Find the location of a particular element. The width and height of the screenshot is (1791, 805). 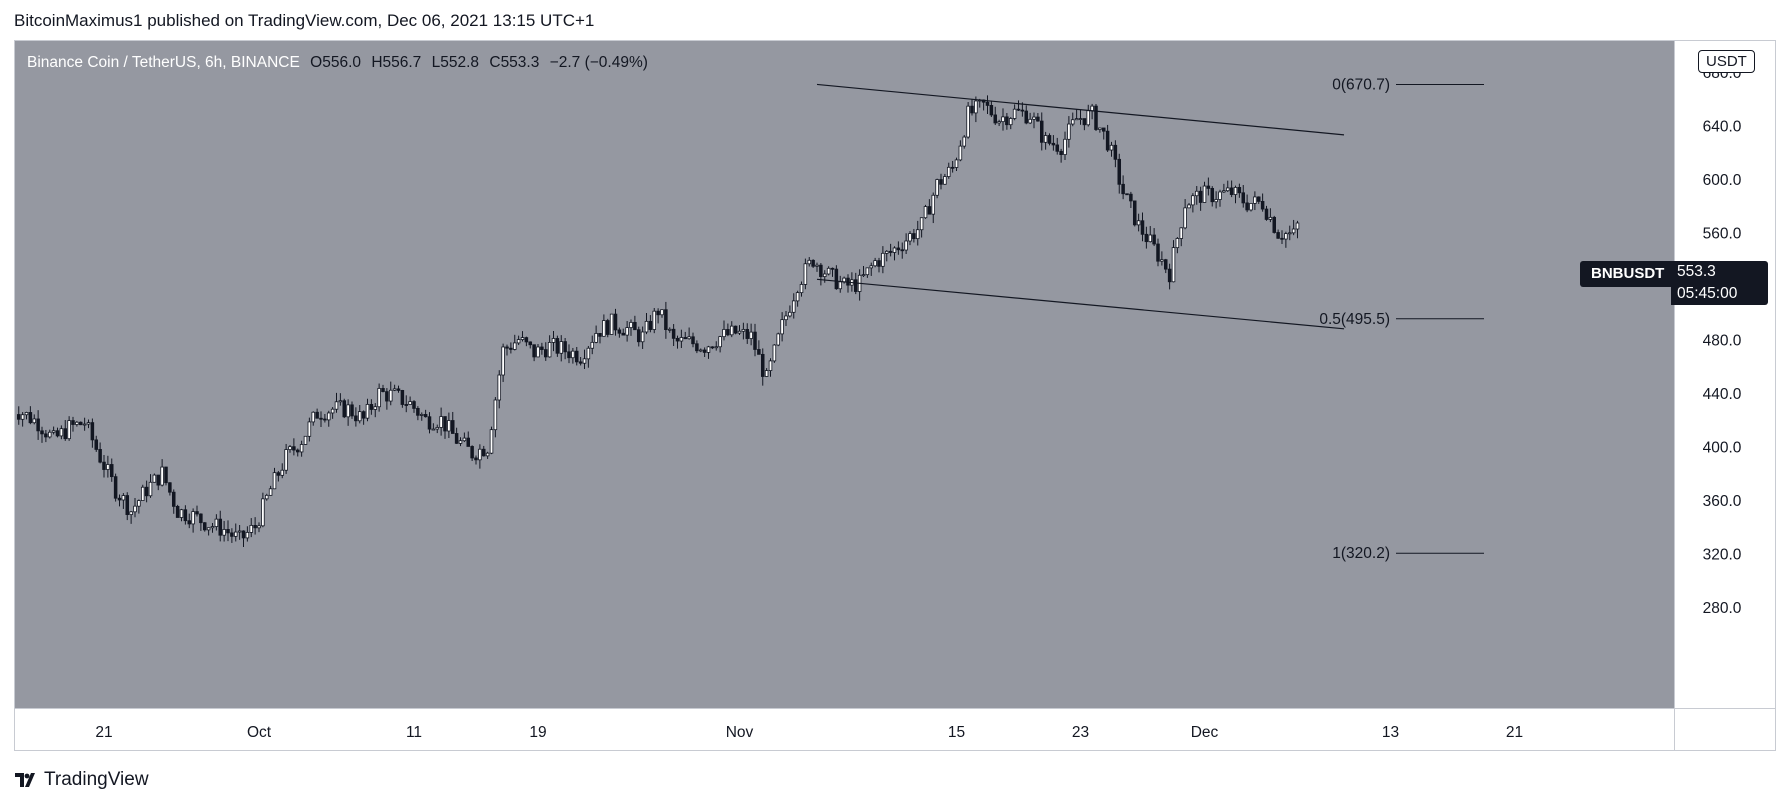

currency-button: USDT is located at coordinates (1726, 61).